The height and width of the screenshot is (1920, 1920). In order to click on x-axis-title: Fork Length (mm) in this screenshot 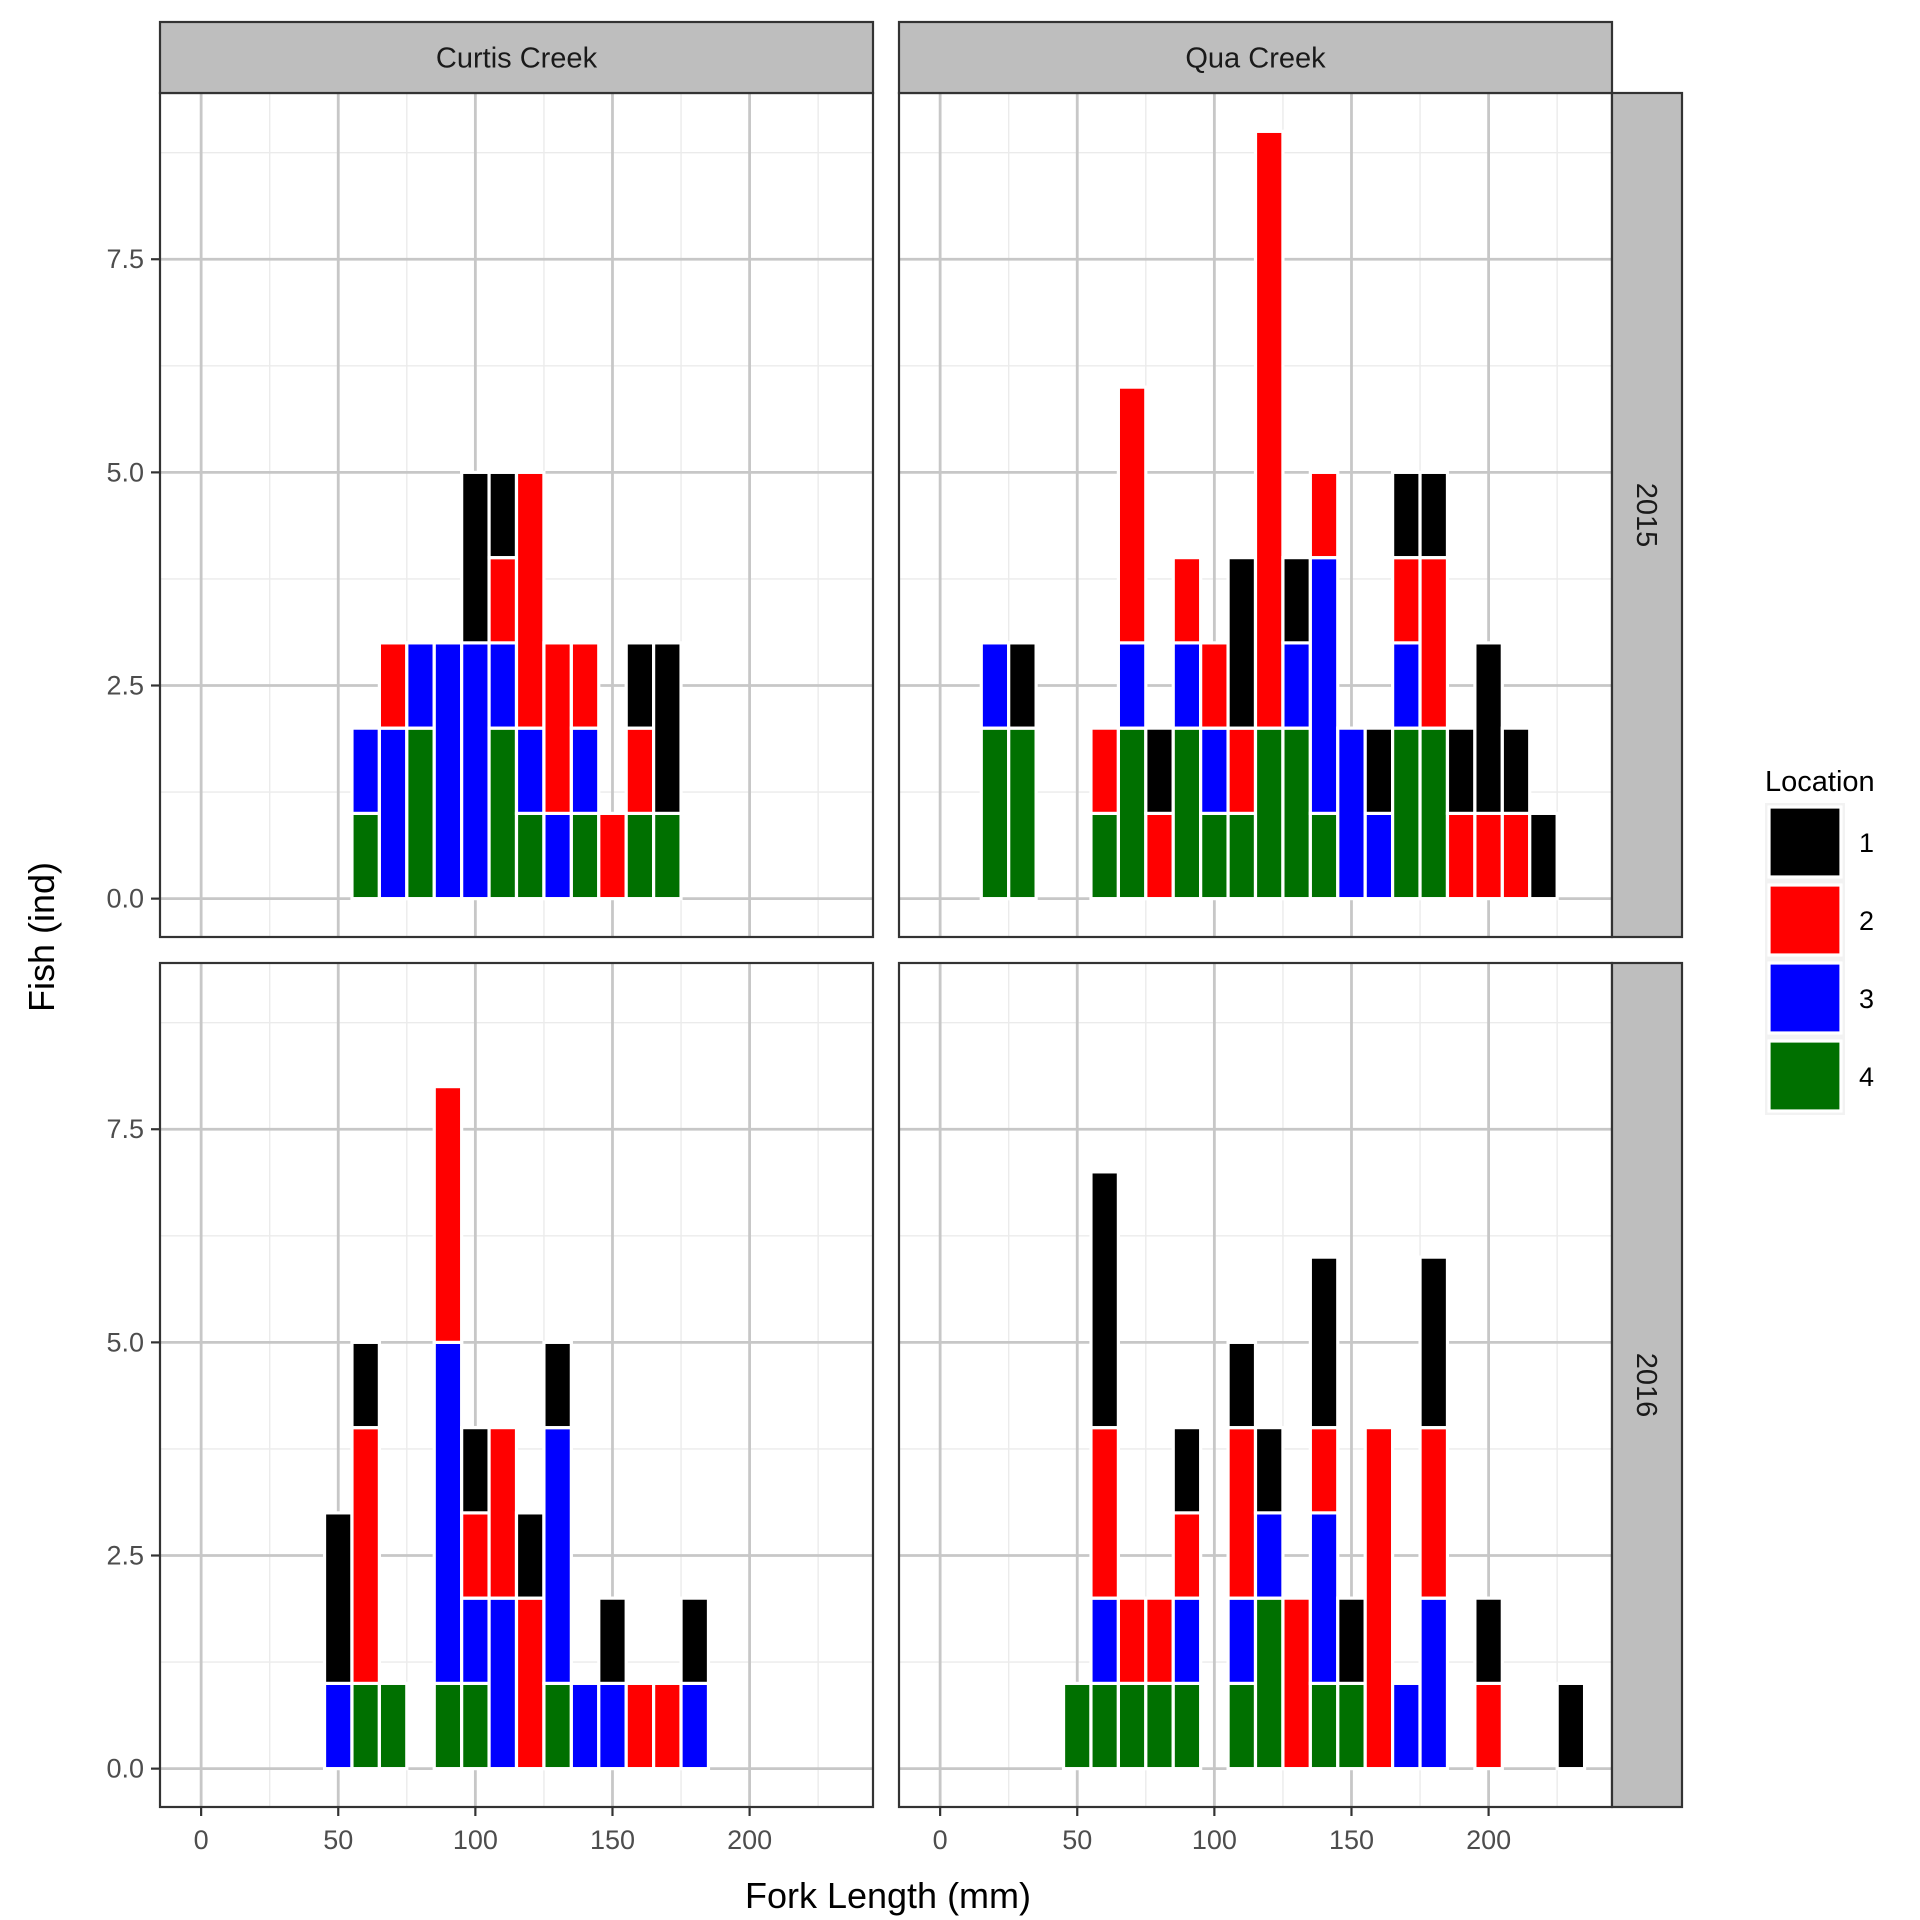, I will do `click(888, 1895)`.